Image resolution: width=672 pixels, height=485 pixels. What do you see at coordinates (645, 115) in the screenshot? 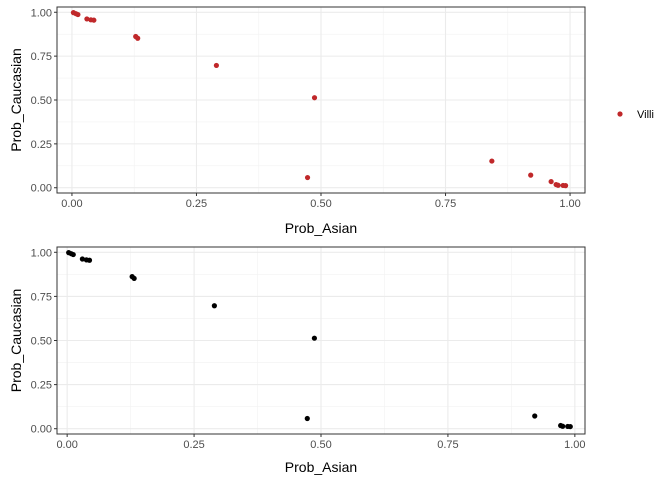
I see `legend-label: Villi` at bounding box center [645, 115].